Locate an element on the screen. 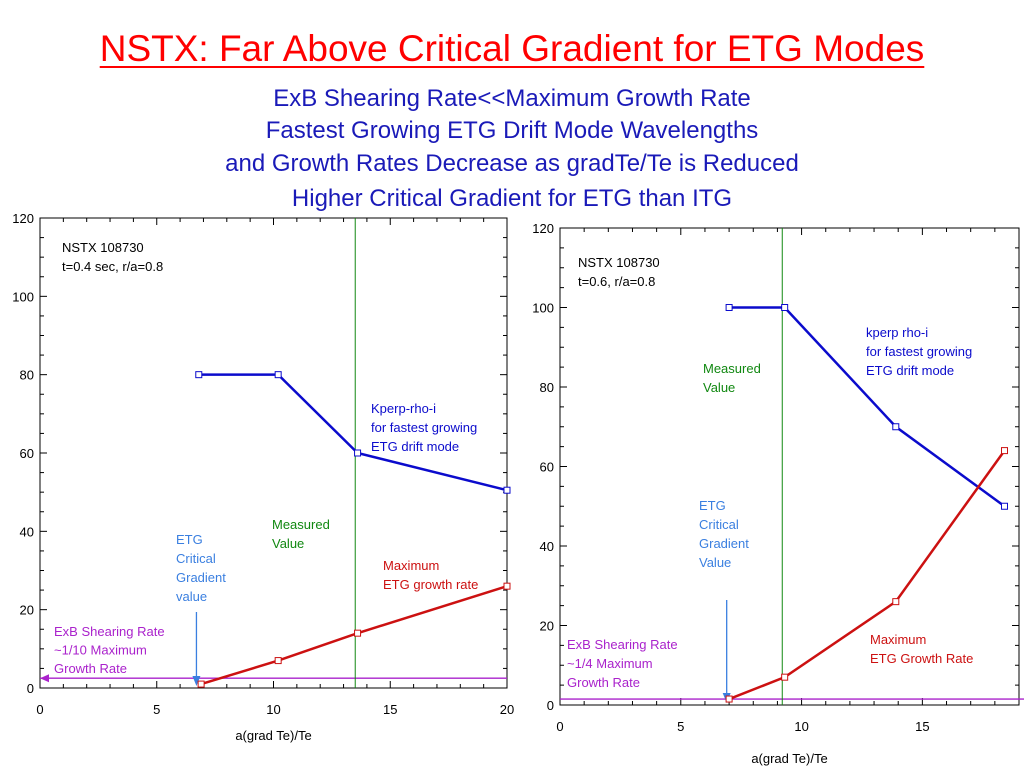  kperp-annotation-line: kperp rho-i is located at coordinates (897, 332).